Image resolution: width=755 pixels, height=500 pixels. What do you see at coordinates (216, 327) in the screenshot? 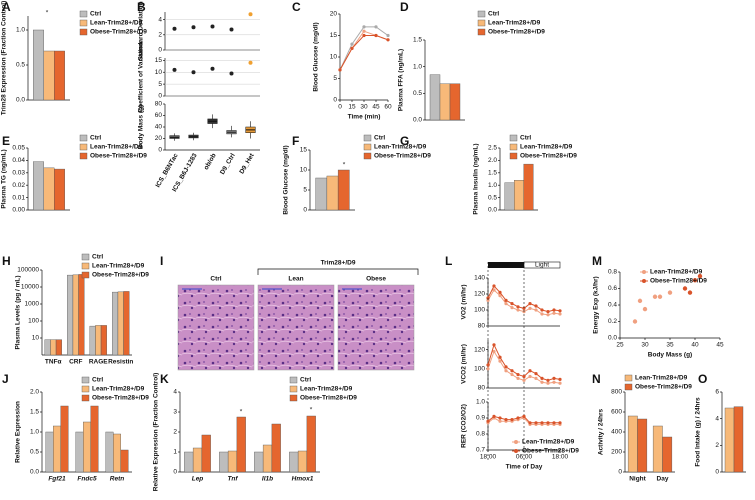
I see `histology-image` at bounding box center [216, 327].